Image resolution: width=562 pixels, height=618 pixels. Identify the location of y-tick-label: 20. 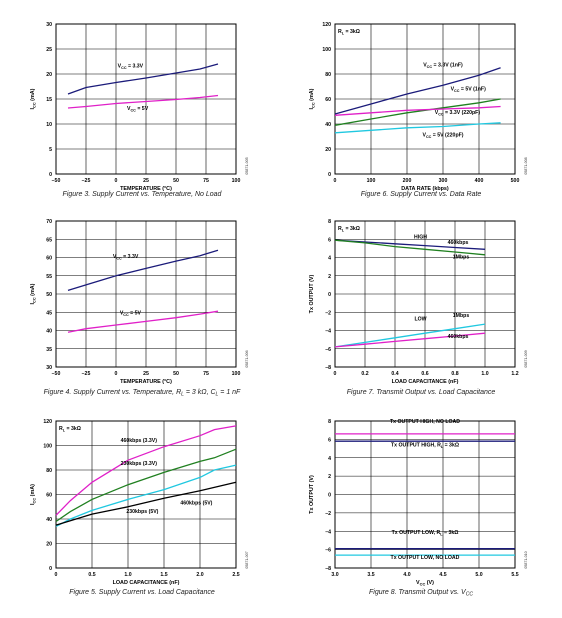
(49, 545).